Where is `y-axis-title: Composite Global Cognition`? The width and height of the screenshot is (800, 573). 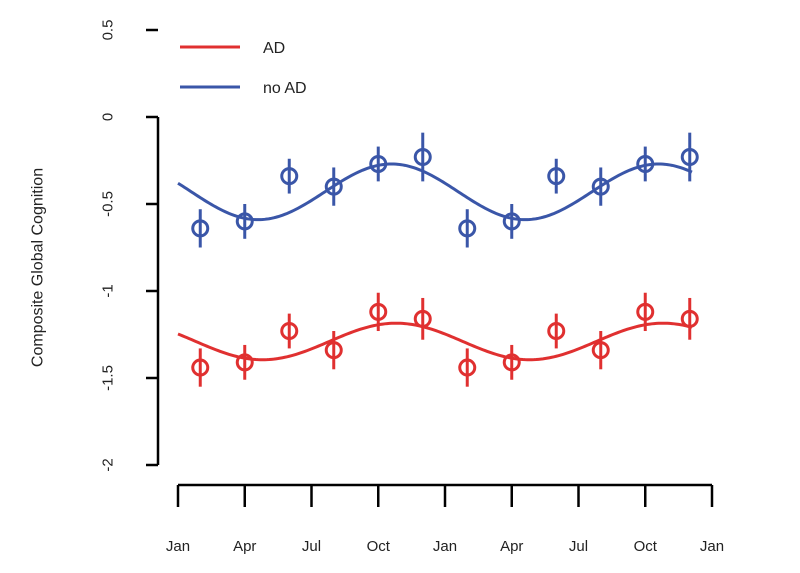 y-axis-title: Composite Global Cognition is located at coordinates (38, 267).